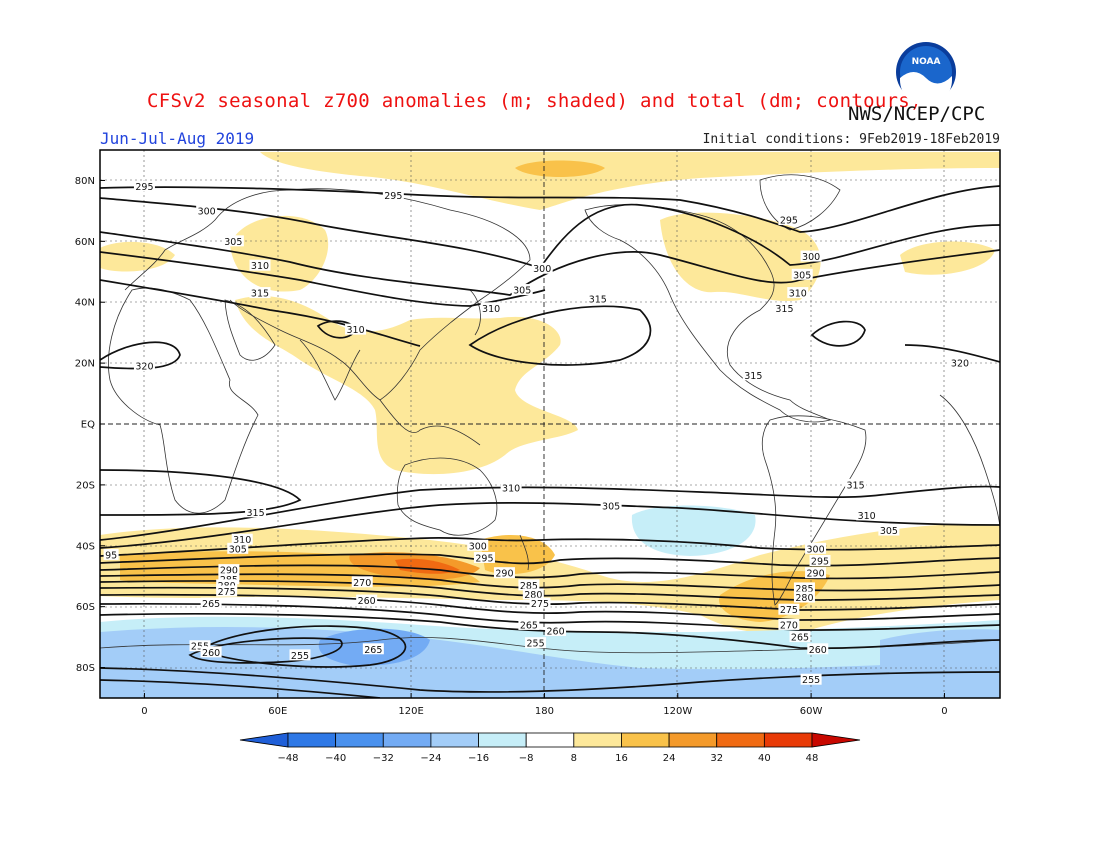 Image resolution: width=1100 pixels, height=850 pixels. Describe the element at coordinates (926, 62) in the screenshot. I see `noaa-logo-text: NOAA` at that location.